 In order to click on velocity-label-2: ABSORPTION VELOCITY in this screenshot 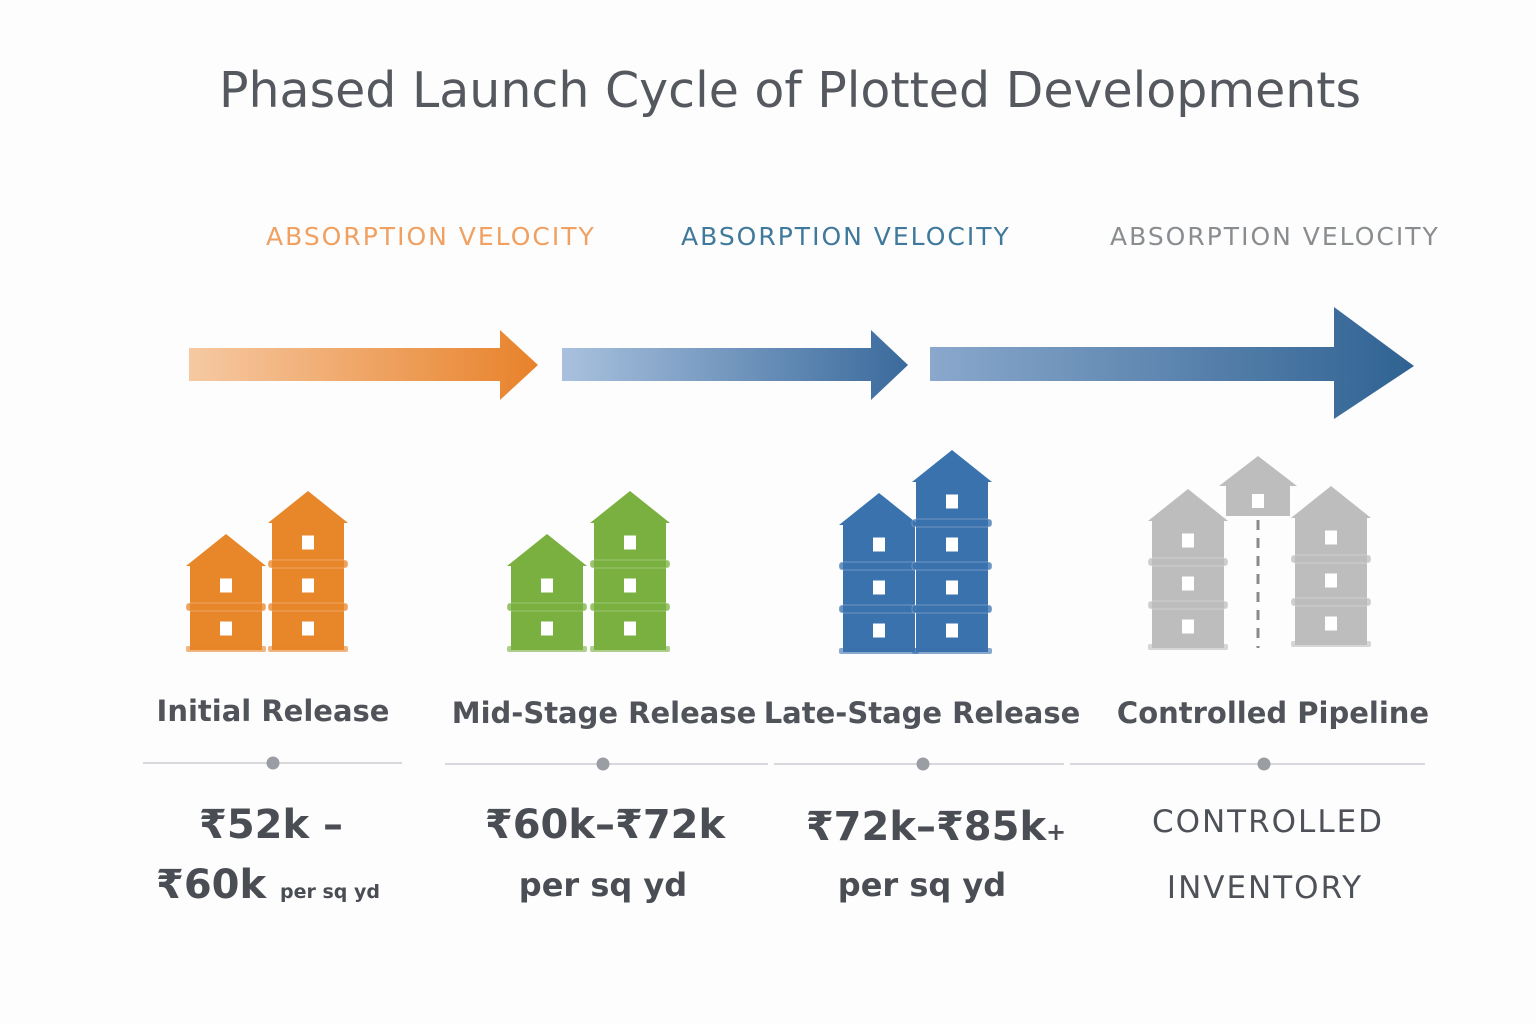, I will do `click(846, 236)`.